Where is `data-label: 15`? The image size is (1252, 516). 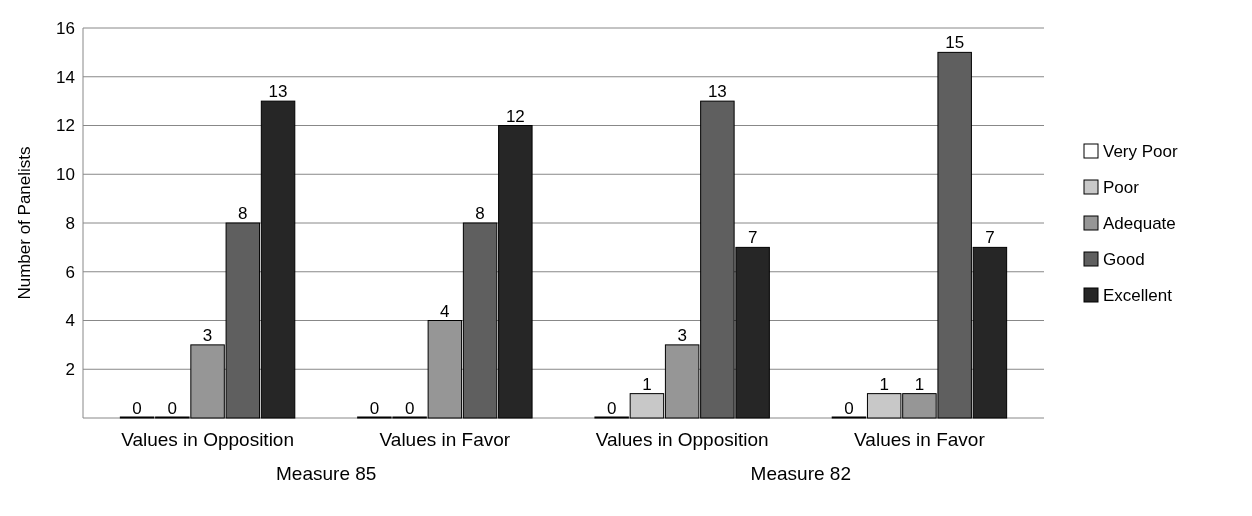
data-label: 15 is located at coordinates (955, 43).